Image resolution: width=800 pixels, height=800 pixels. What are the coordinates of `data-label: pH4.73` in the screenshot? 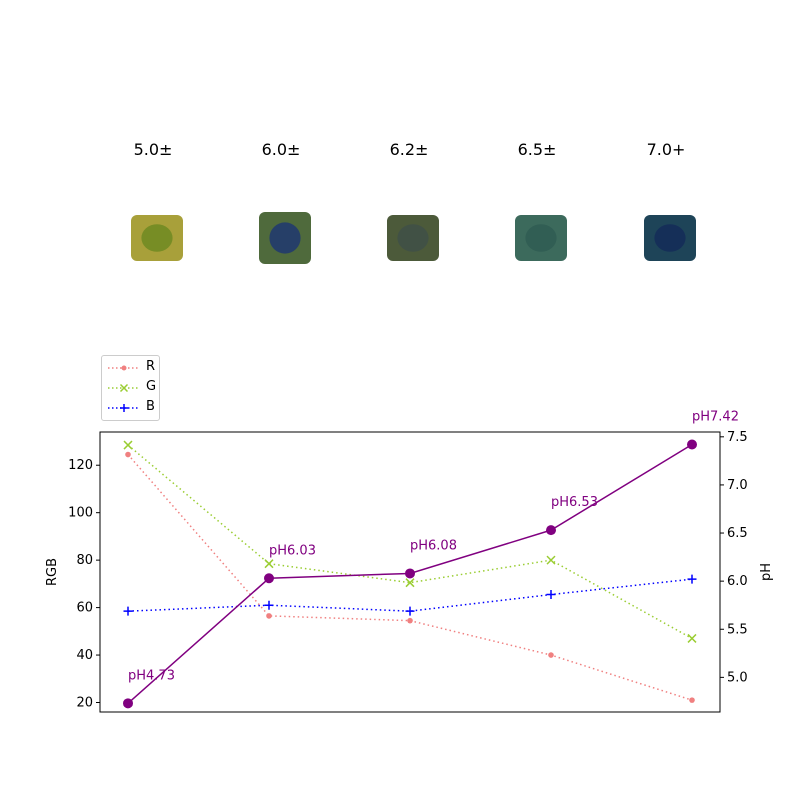 It's located at (151, 675).